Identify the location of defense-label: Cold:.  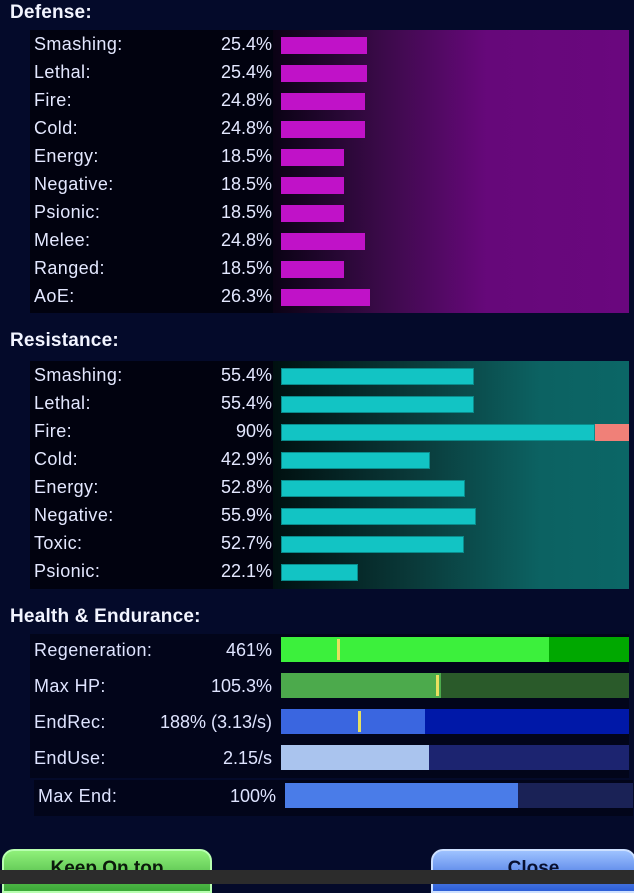
(56, 128).